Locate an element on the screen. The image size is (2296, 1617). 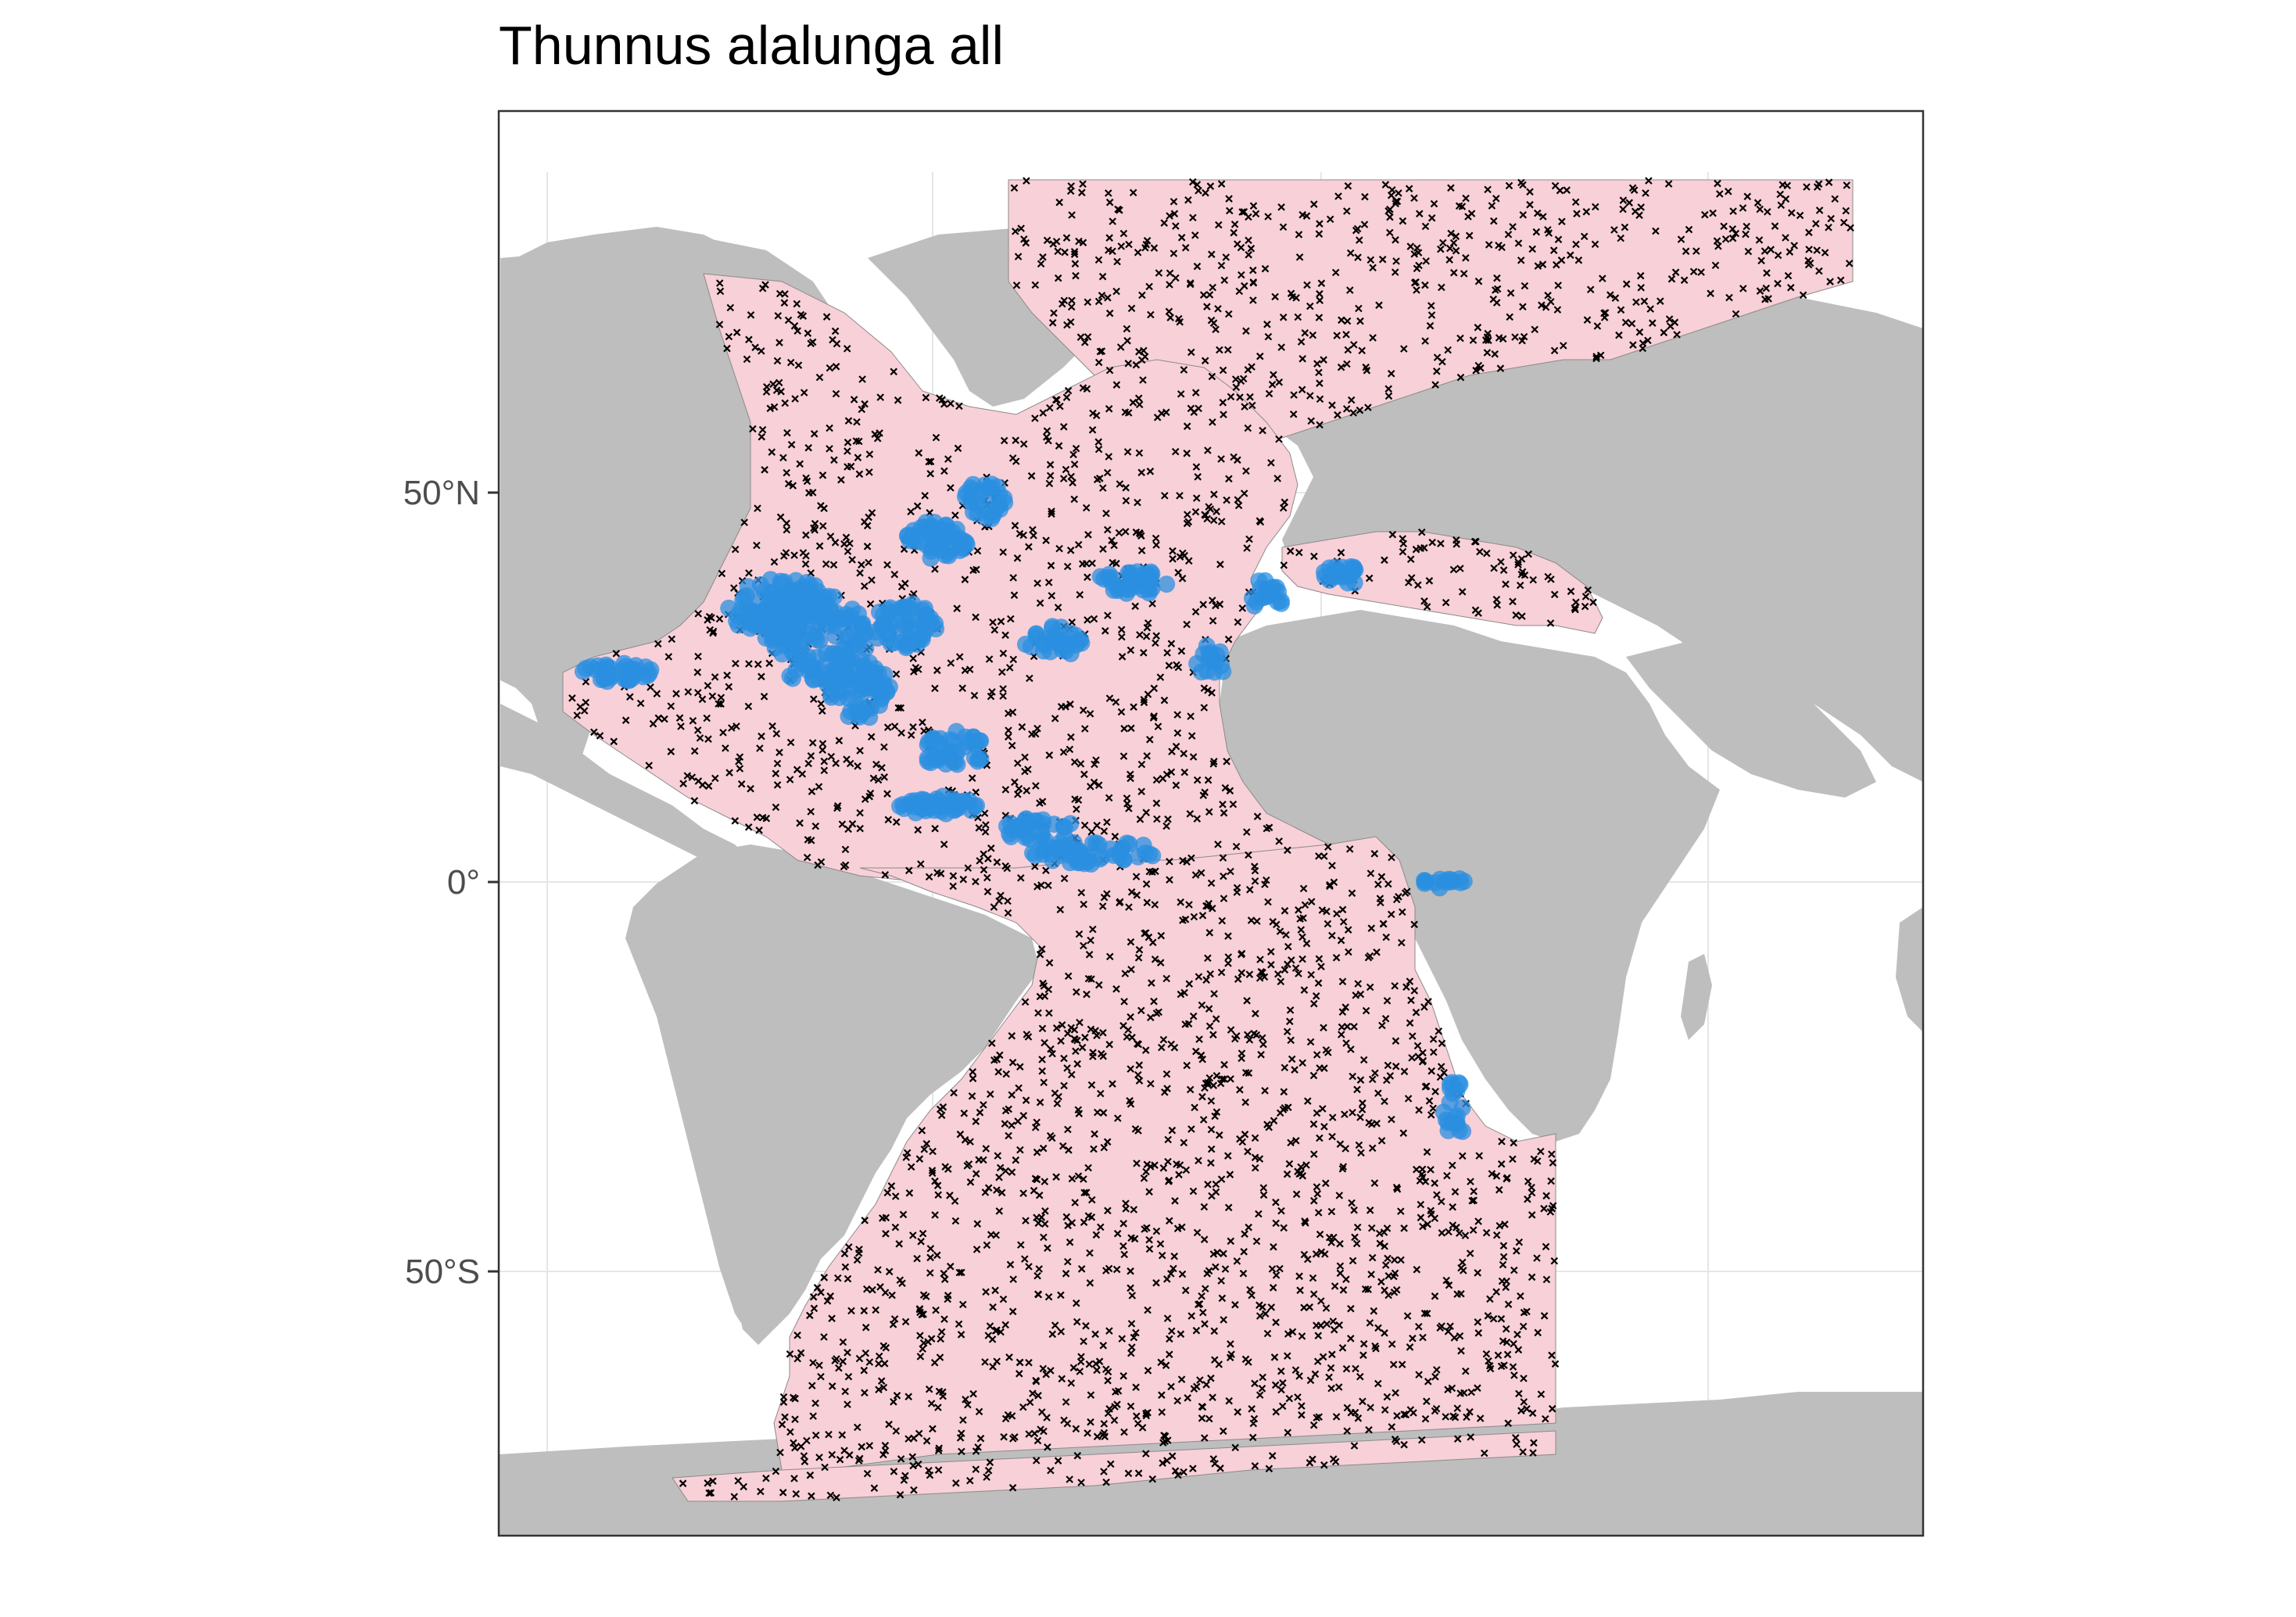
south-america-west-land is located at coordinates (707, 1137).